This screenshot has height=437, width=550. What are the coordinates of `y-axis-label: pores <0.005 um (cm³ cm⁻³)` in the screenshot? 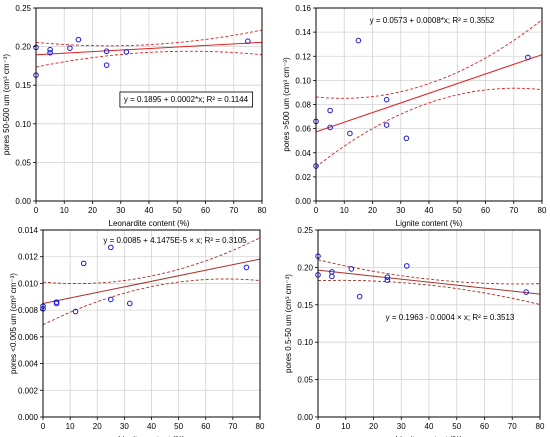 It's located at (13, 323).